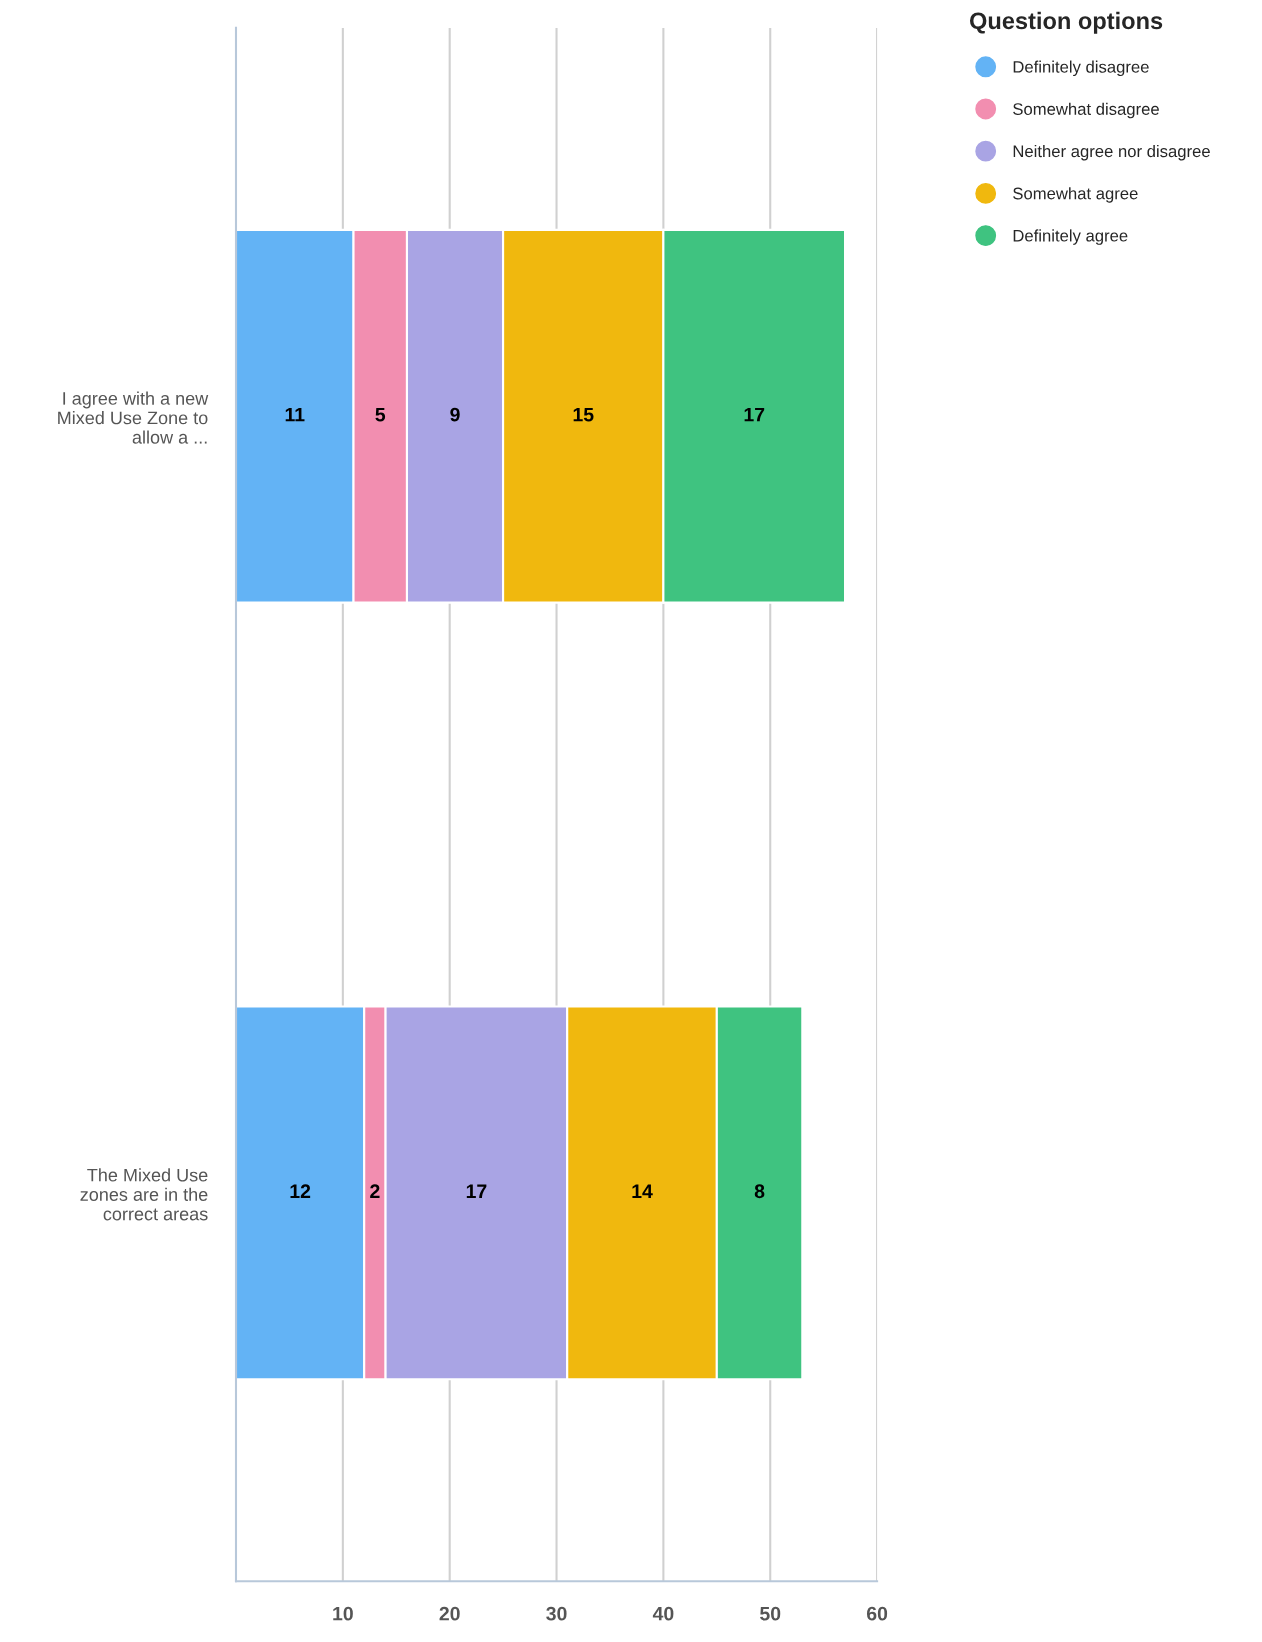 The image size is (1262, 1642). Describe the element at coordinates (1075, 195) in the screenshot. I see `legend-label: Somewhat agree` at that location.